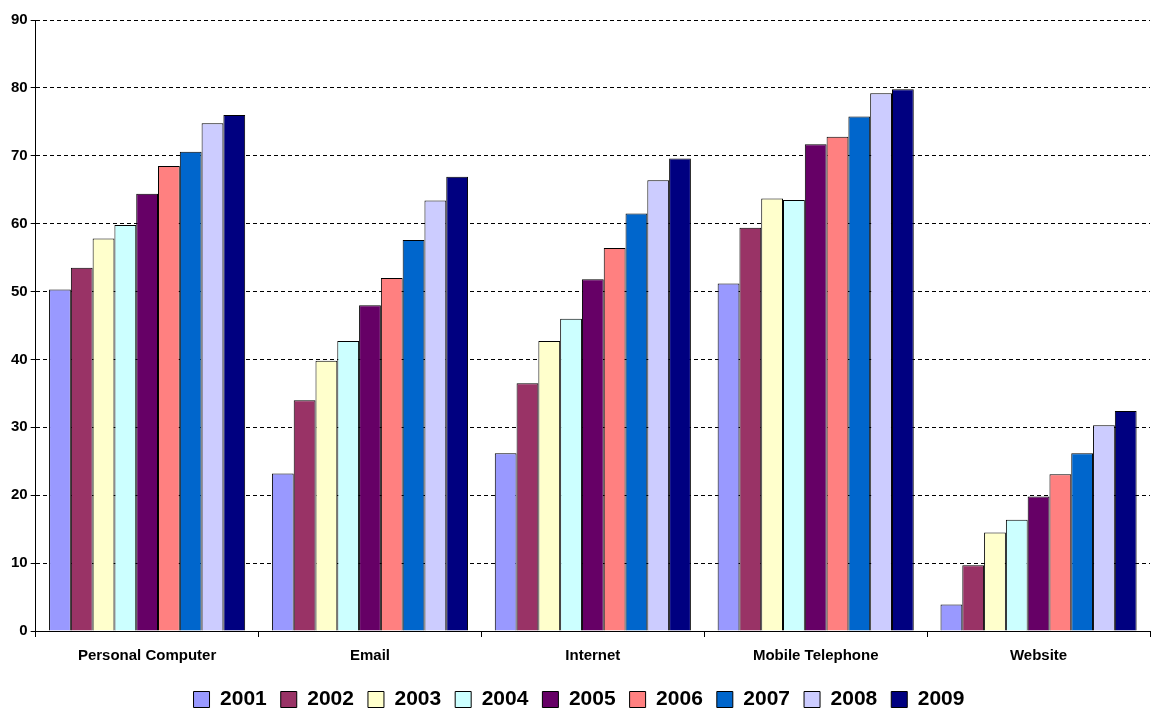 This screenshot has width=1168, height=728. I want to click on y-tick-label: 90, so click(19, 19).